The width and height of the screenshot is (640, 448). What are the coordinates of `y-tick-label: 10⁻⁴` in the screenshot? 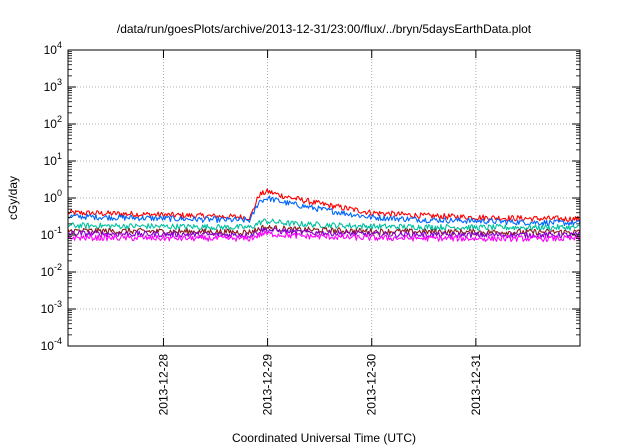 It's located at (51, 344).